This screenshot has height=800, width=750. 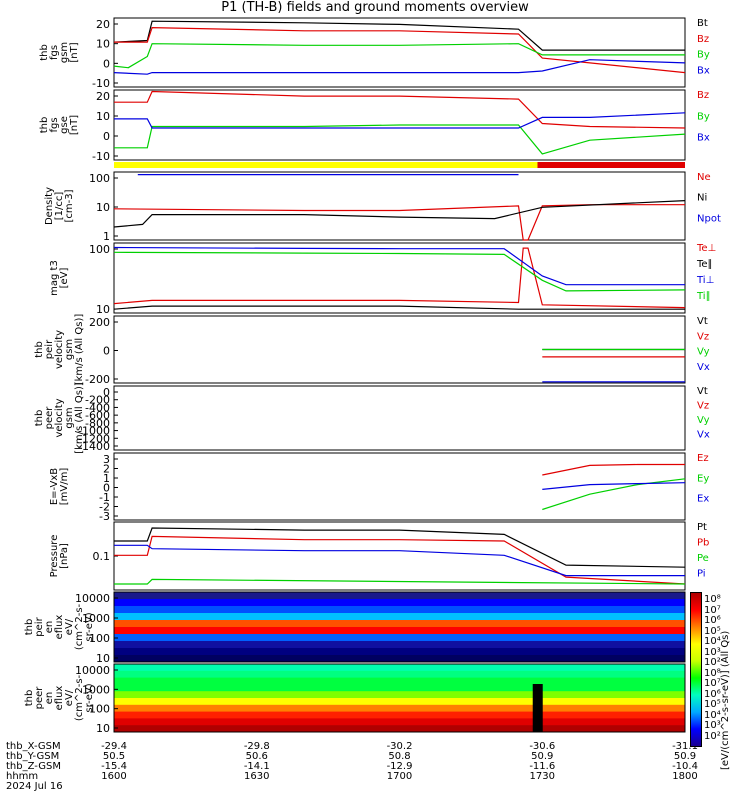 I want to click on series-Bt, so click(x=399, y=35).